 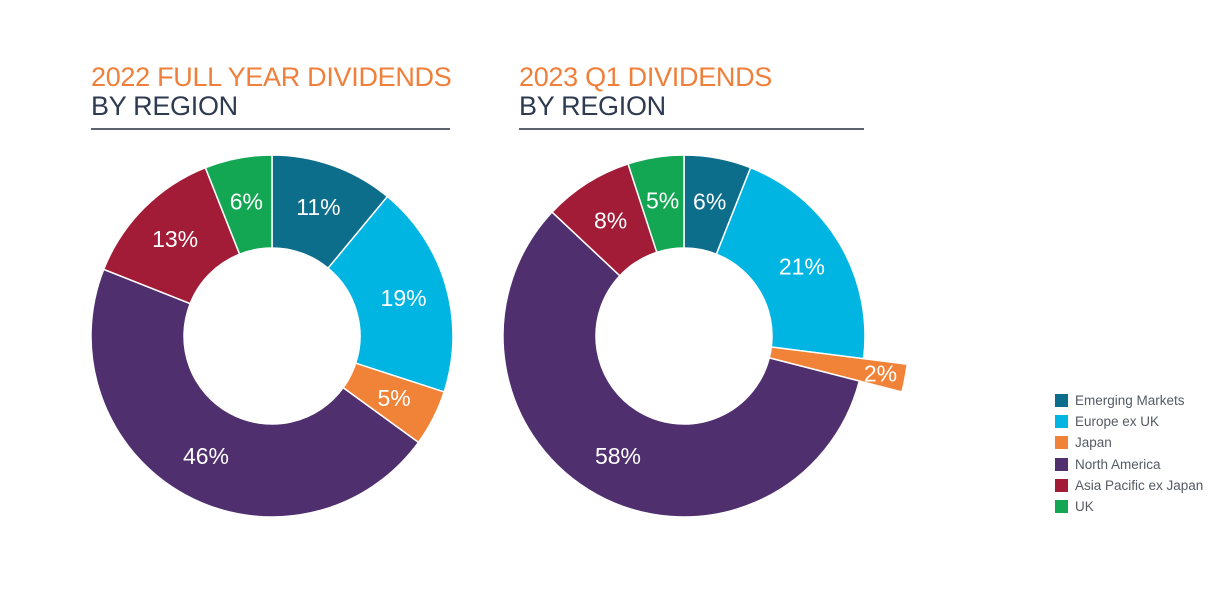 What do you see at coordinates (271, 77) in the screenshot?
I see `chart-1-title-line1: 2022 FULL YEAR DIVIDENDS` at bounding box center [271, 77].